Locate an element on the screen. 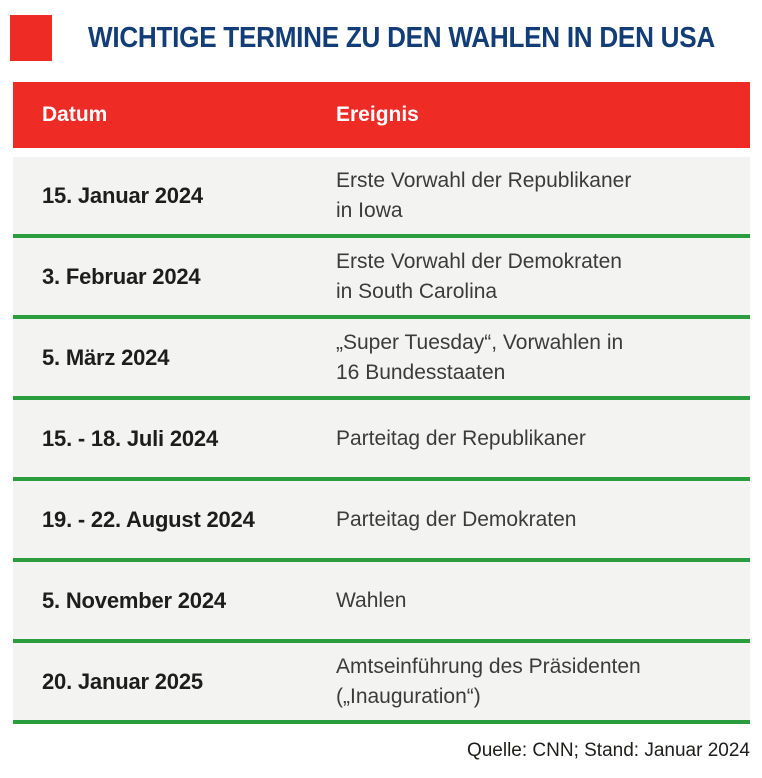  date-cell: 3. Februar 2024 is located at coordinates (121, 276).